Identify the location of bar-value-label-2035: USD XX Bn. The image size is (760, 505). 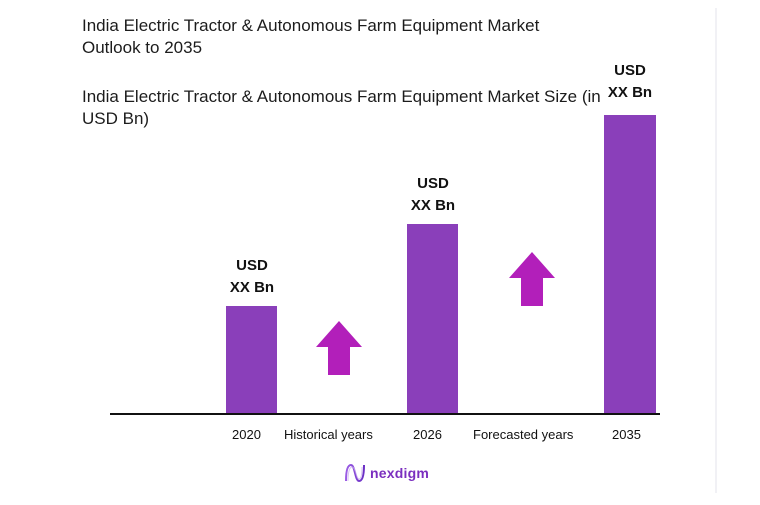
(630, 82).